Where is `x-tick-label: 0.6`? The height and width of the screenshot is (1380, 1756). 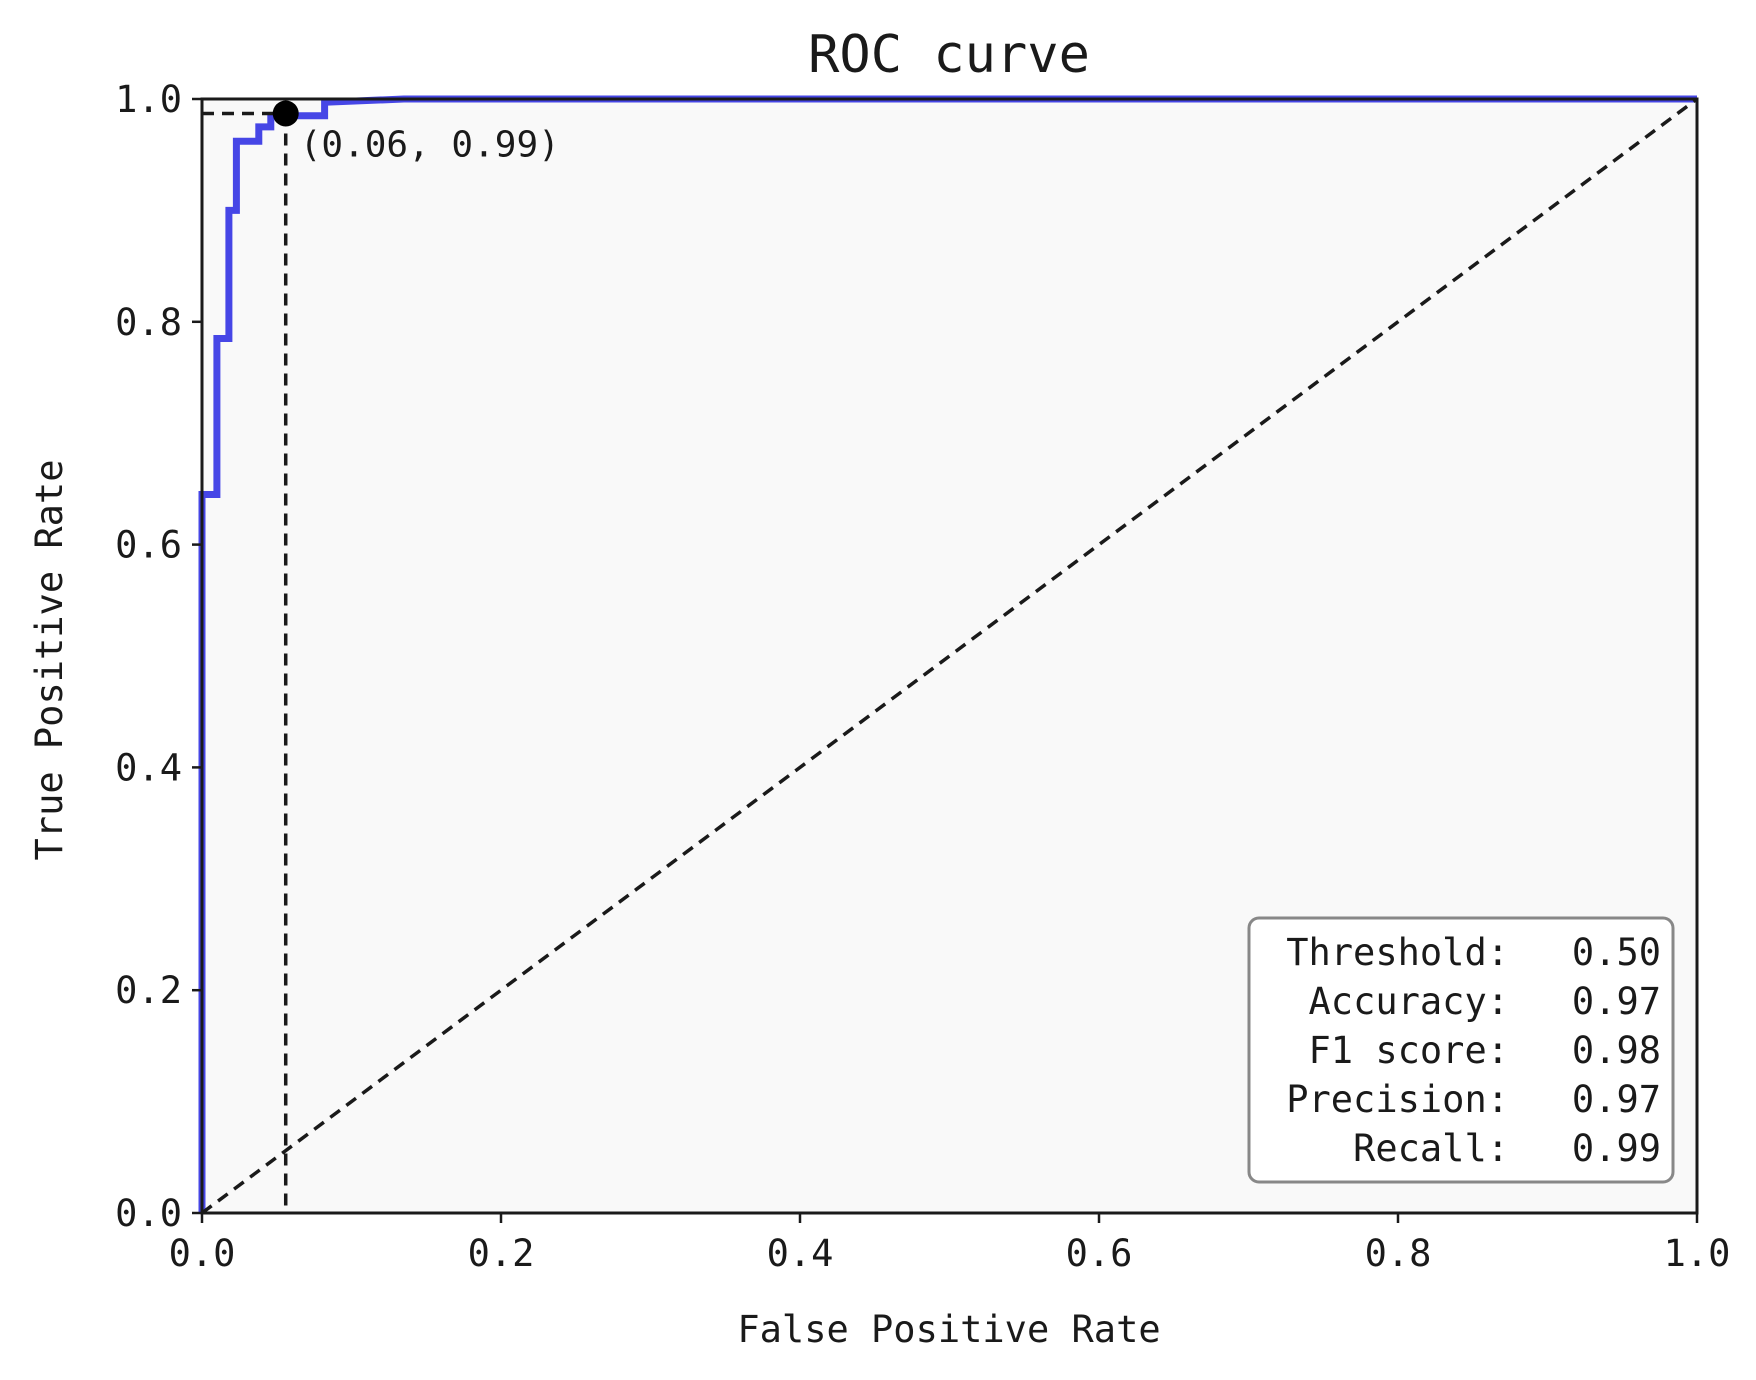
x-tick-label: 0.6 is located at coordinates (1099, 1253).